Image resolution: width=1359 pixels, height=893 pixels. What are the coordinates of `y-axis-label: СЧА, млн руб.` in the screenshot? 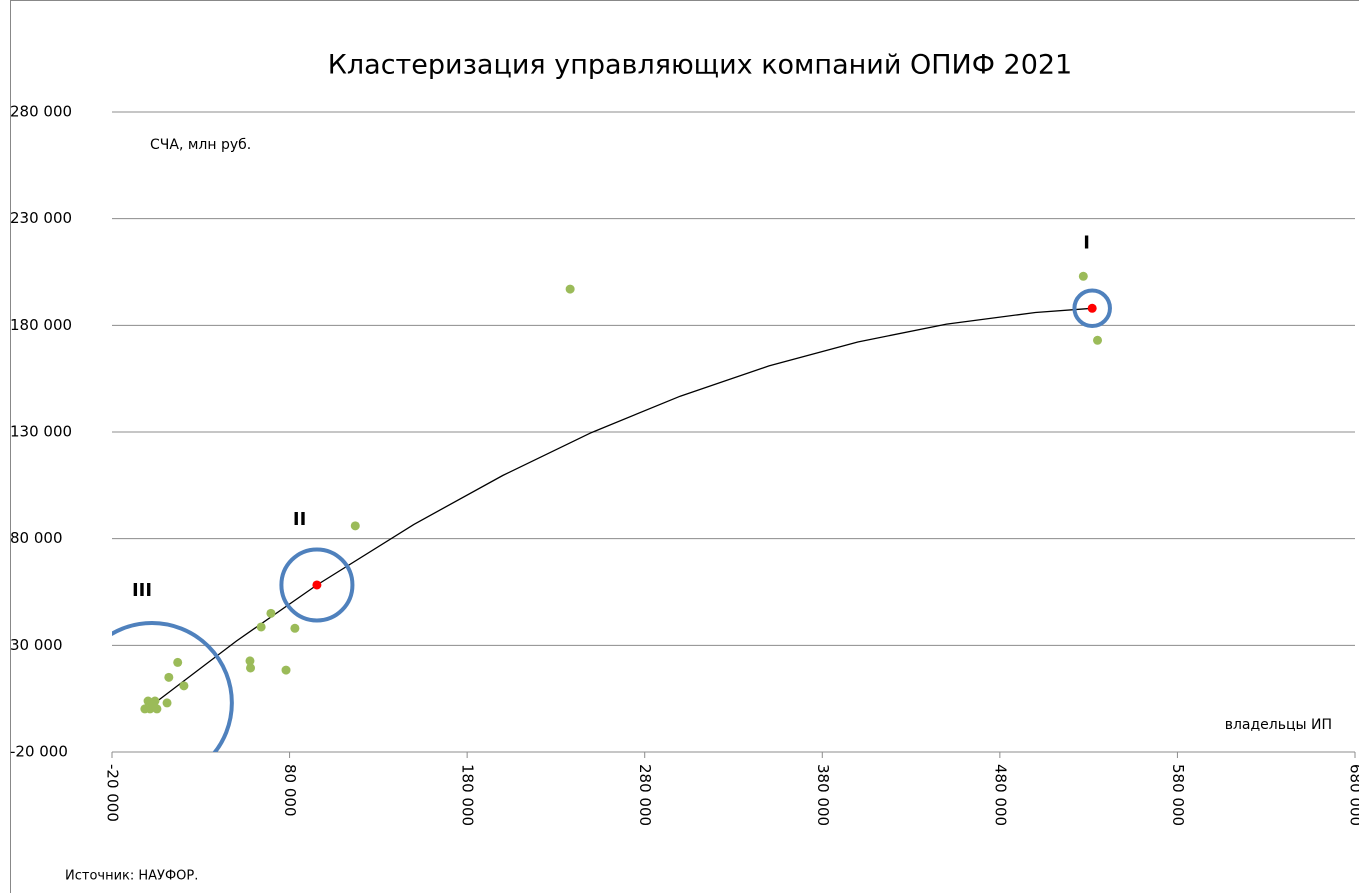 It's located at (200, 145).